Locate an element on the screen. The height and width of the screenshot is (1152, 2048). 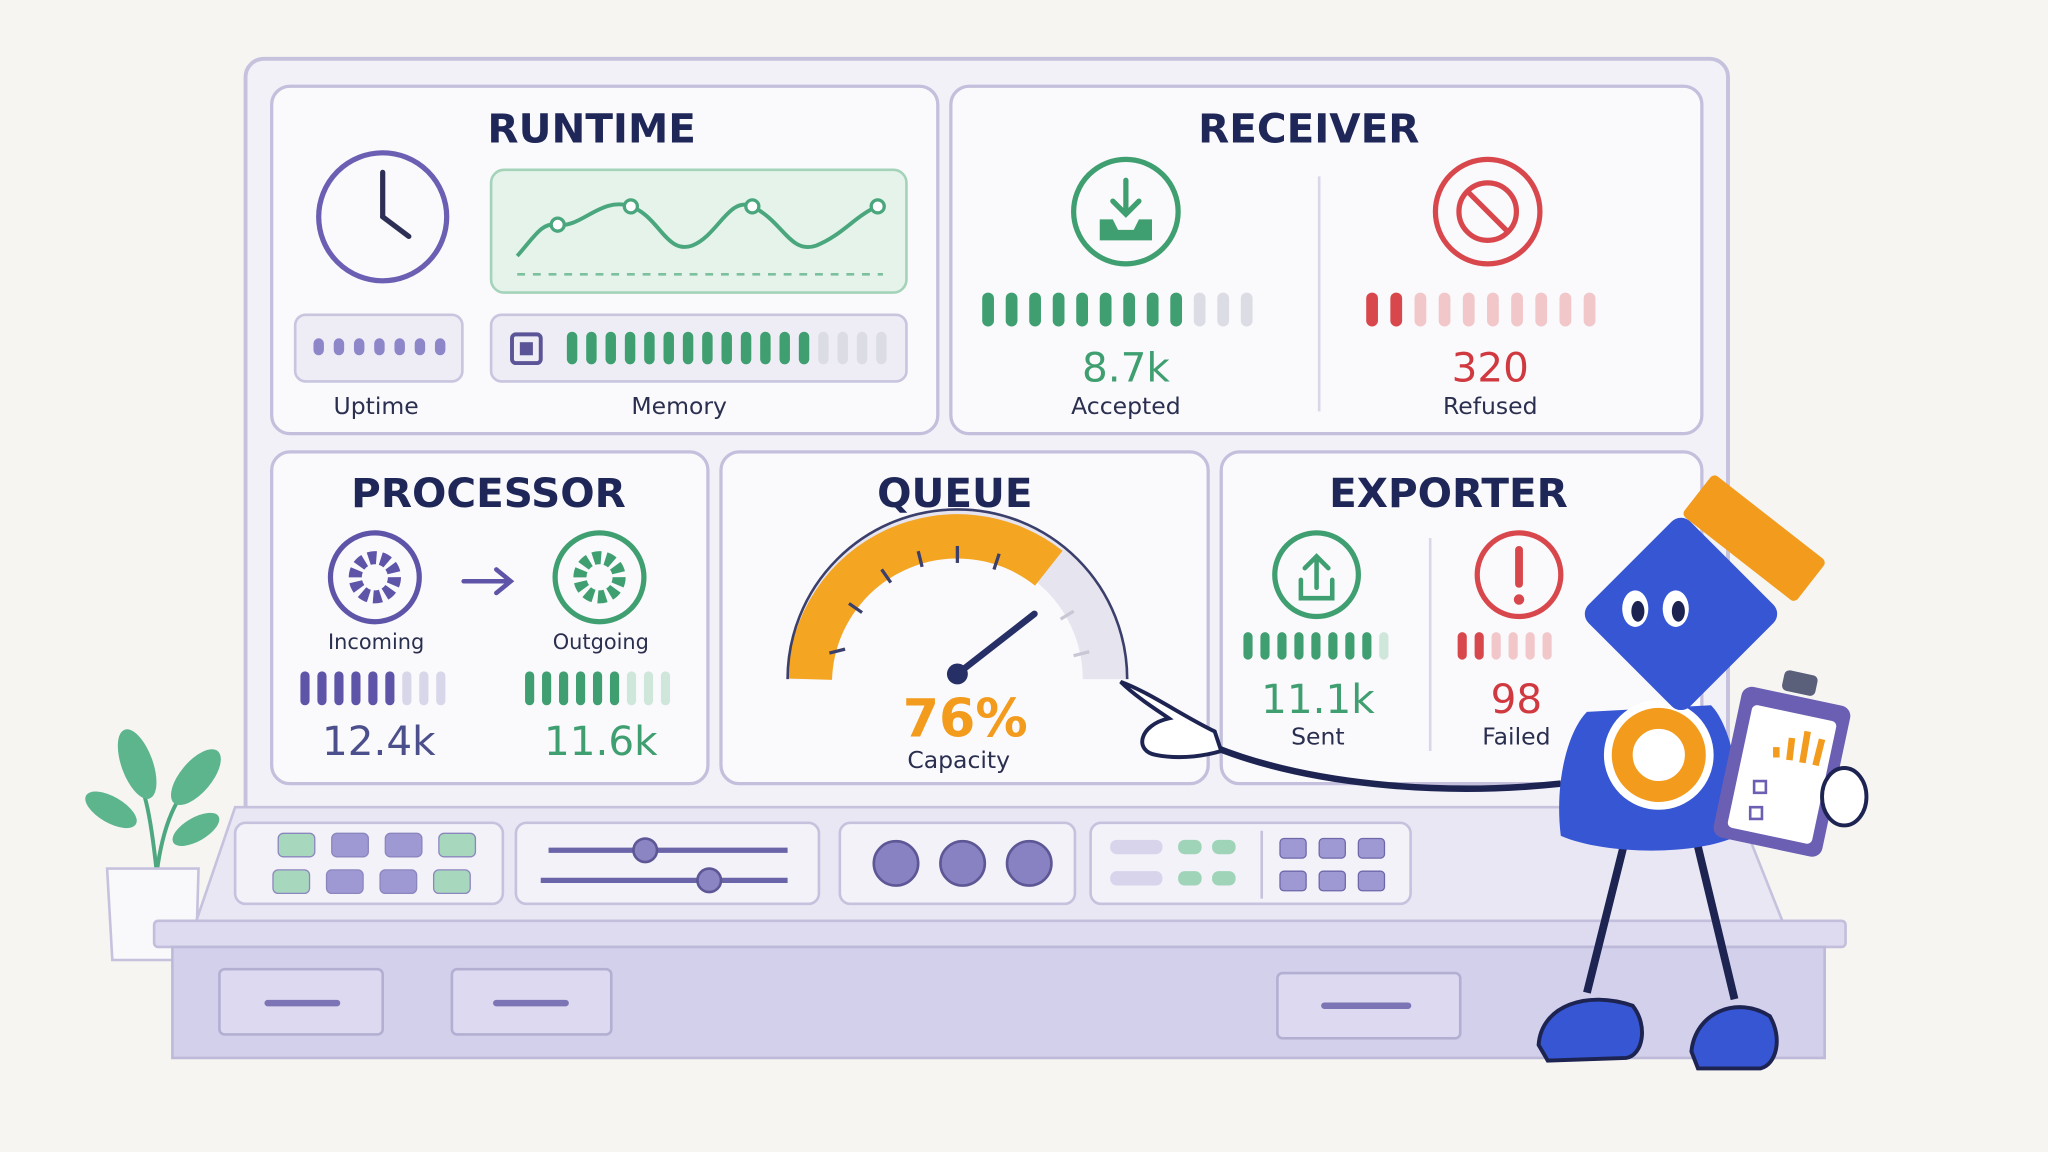
queue-value: 76% is located at coordinates (965, 720).